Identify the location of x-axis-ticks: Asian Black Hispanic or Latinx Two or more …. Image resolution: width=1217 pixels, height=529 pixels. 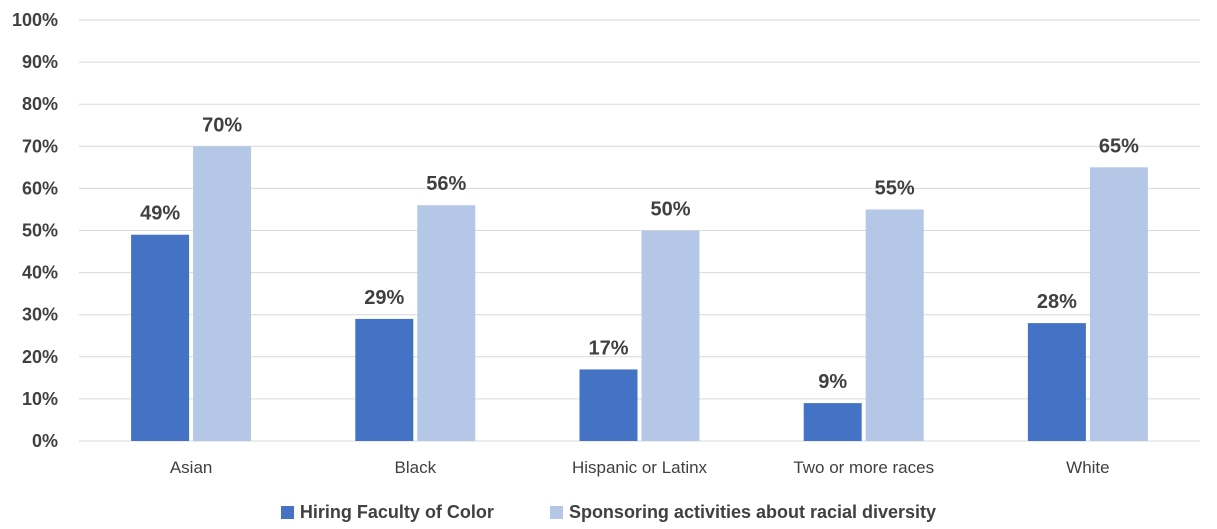
(640, 467).